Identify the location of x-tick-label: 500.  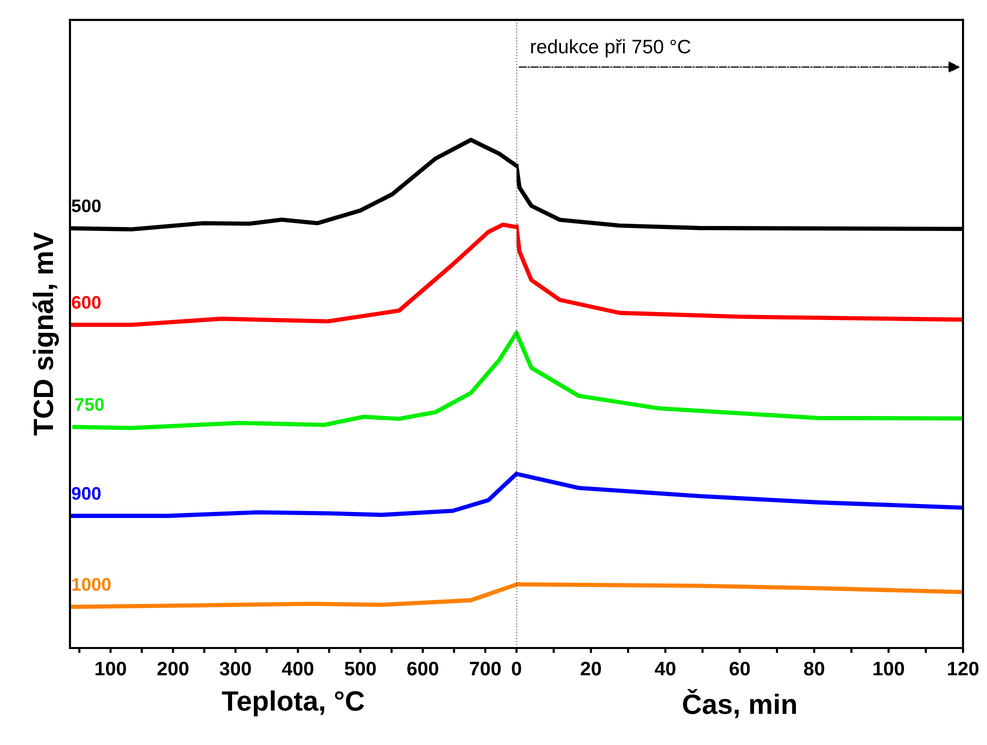
(360, 669).